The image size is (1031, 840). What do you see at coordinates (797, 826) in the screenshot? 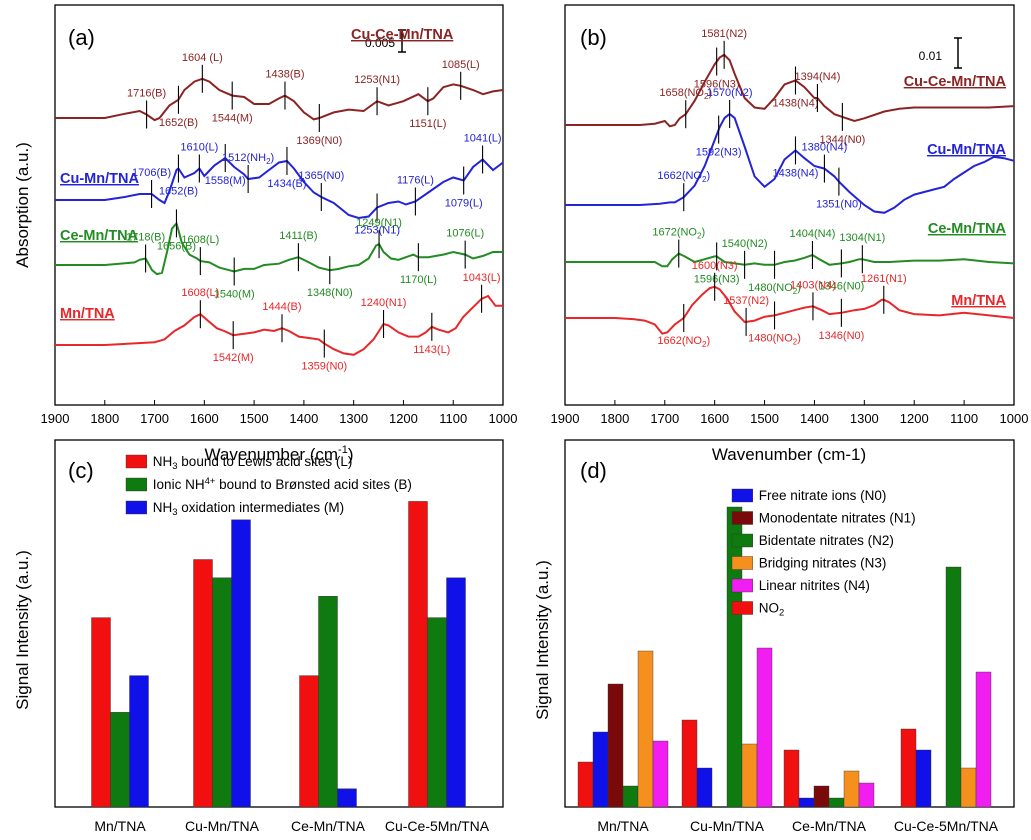
I see `panel-d-categories: Mn/TNA Cu-Mn/TNA Ce-Mn/TNA Cu-Ce-5Mn/TNA` at bounding box center [797, 826].